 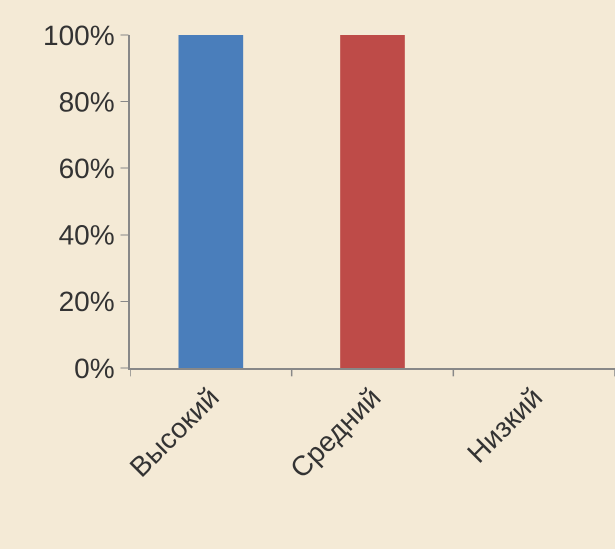 What do you see at coordinates (86, 235) in the screenshot?
I see `y-tick-label: 40%` at bounding box center [86, 235].